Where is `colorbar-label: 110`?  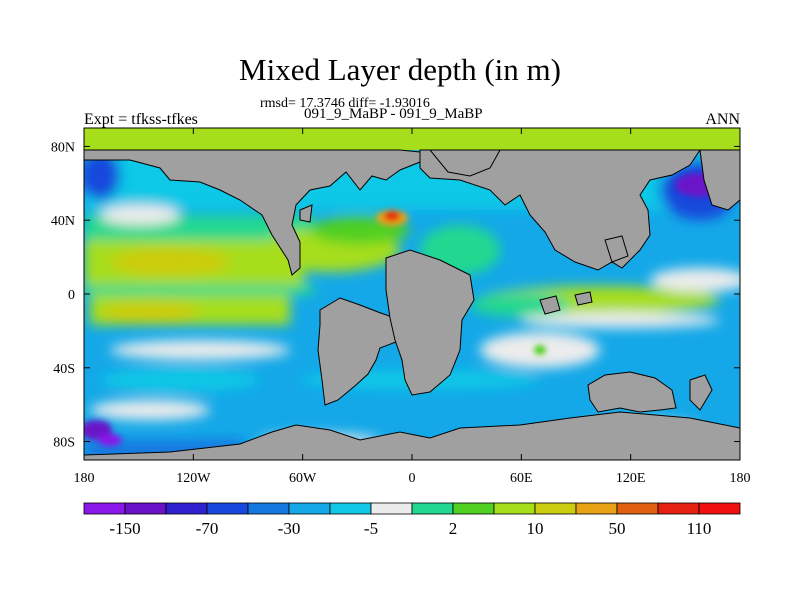
colorbar-label: 110 is located at coordinates (699, 528).